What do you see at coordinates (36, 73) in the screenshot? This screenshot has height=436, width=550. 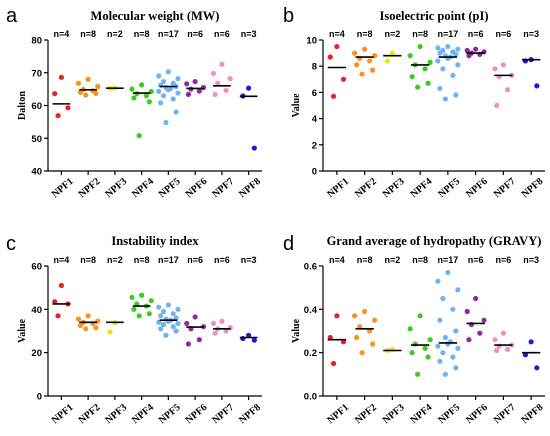 I see `y-tick-label: 70` at bounding box center [36, 73].